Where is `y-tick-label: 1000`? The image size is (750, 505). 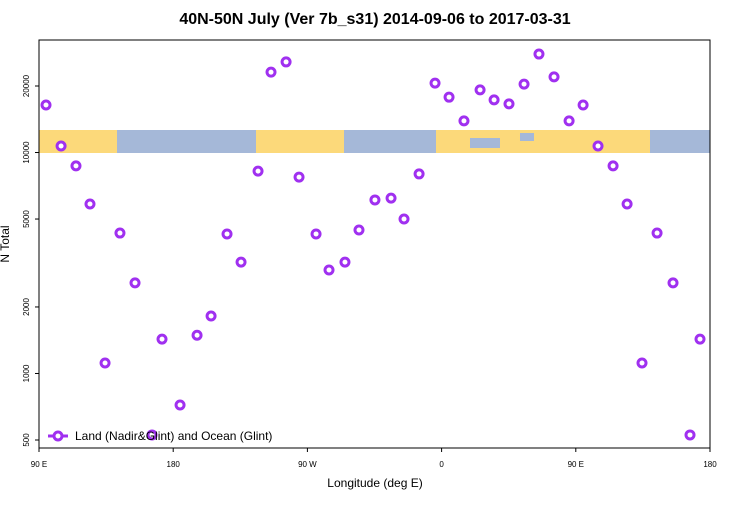
y-tick-label: 1000 is located at coordinates (26, 373).